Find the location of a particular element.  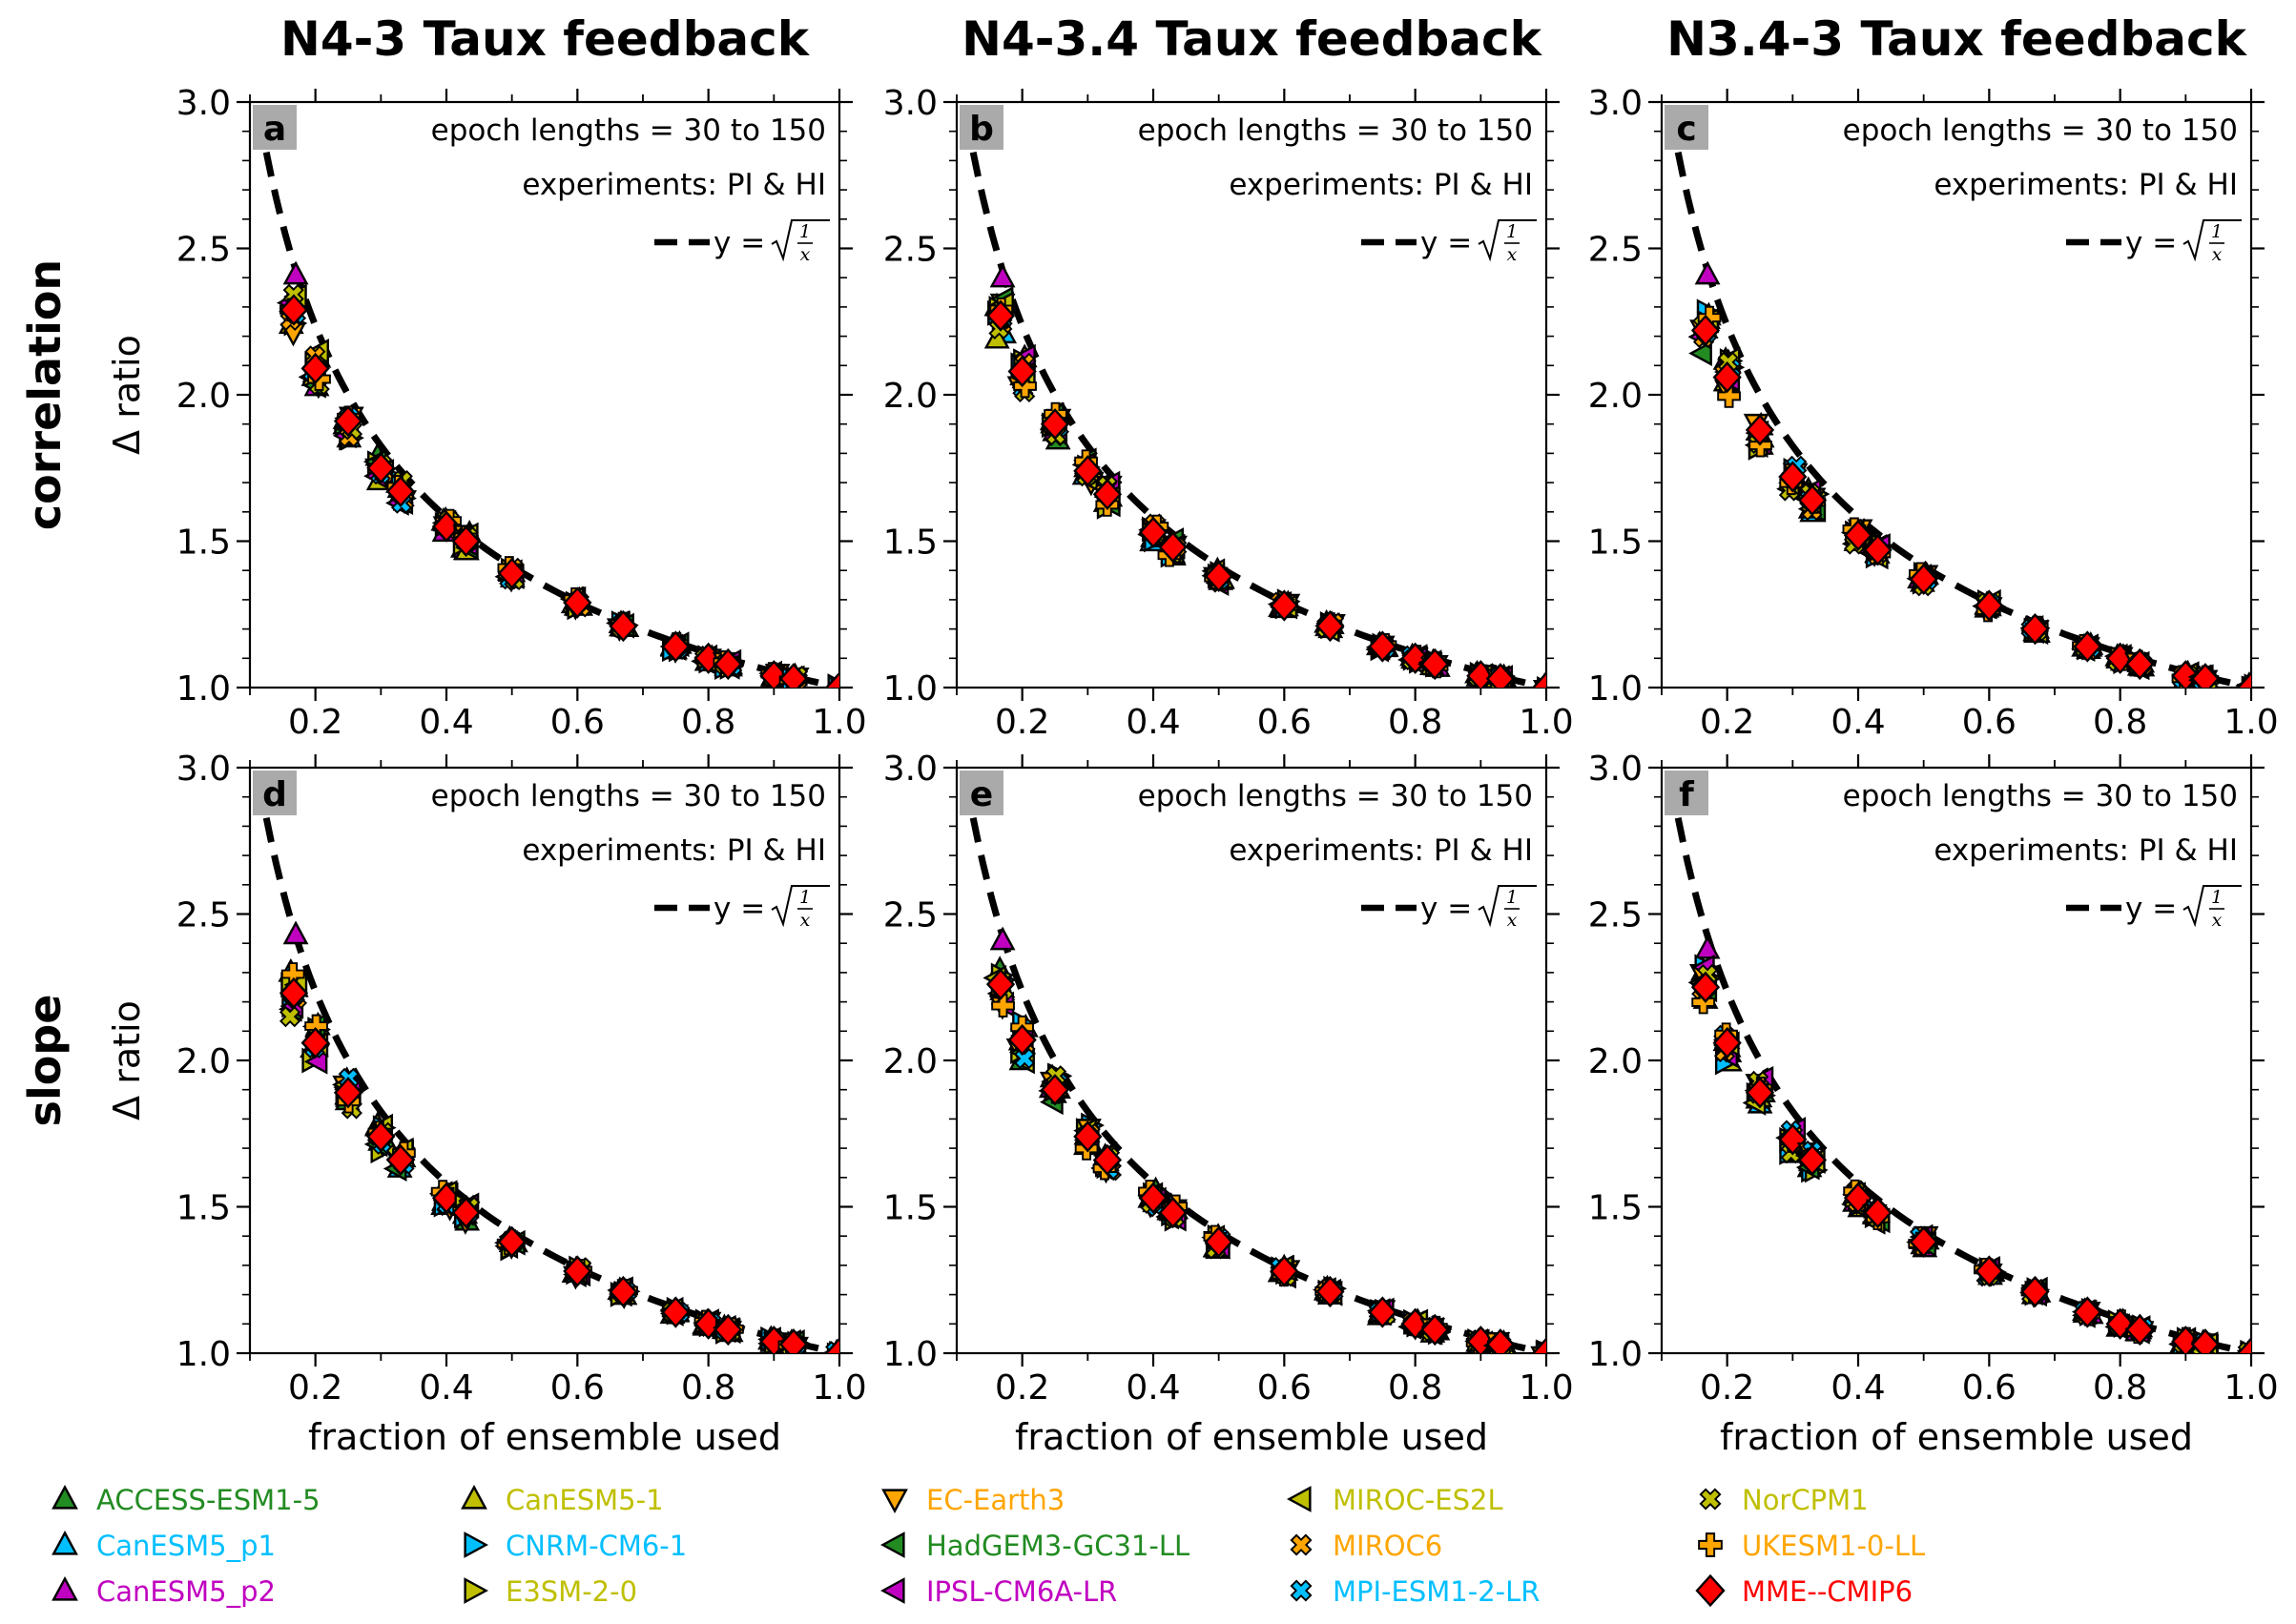

legend-marker-miroc-es2l is located at coordinates (1299, 1499).